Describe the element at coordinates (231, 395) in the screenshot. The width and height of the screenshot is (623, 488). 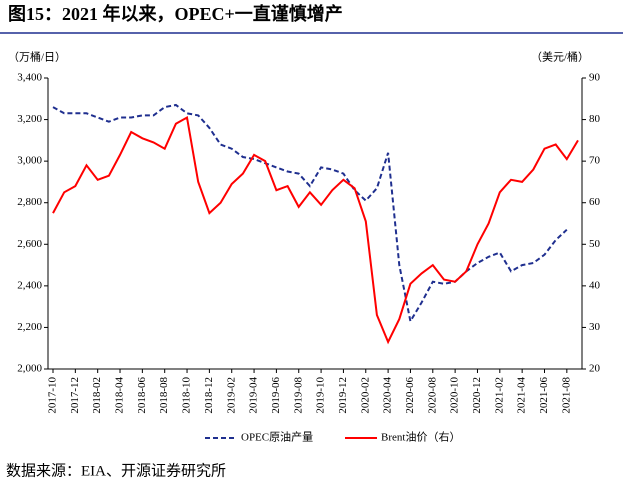
I see `x-tick-label: 2019-02` at that location.